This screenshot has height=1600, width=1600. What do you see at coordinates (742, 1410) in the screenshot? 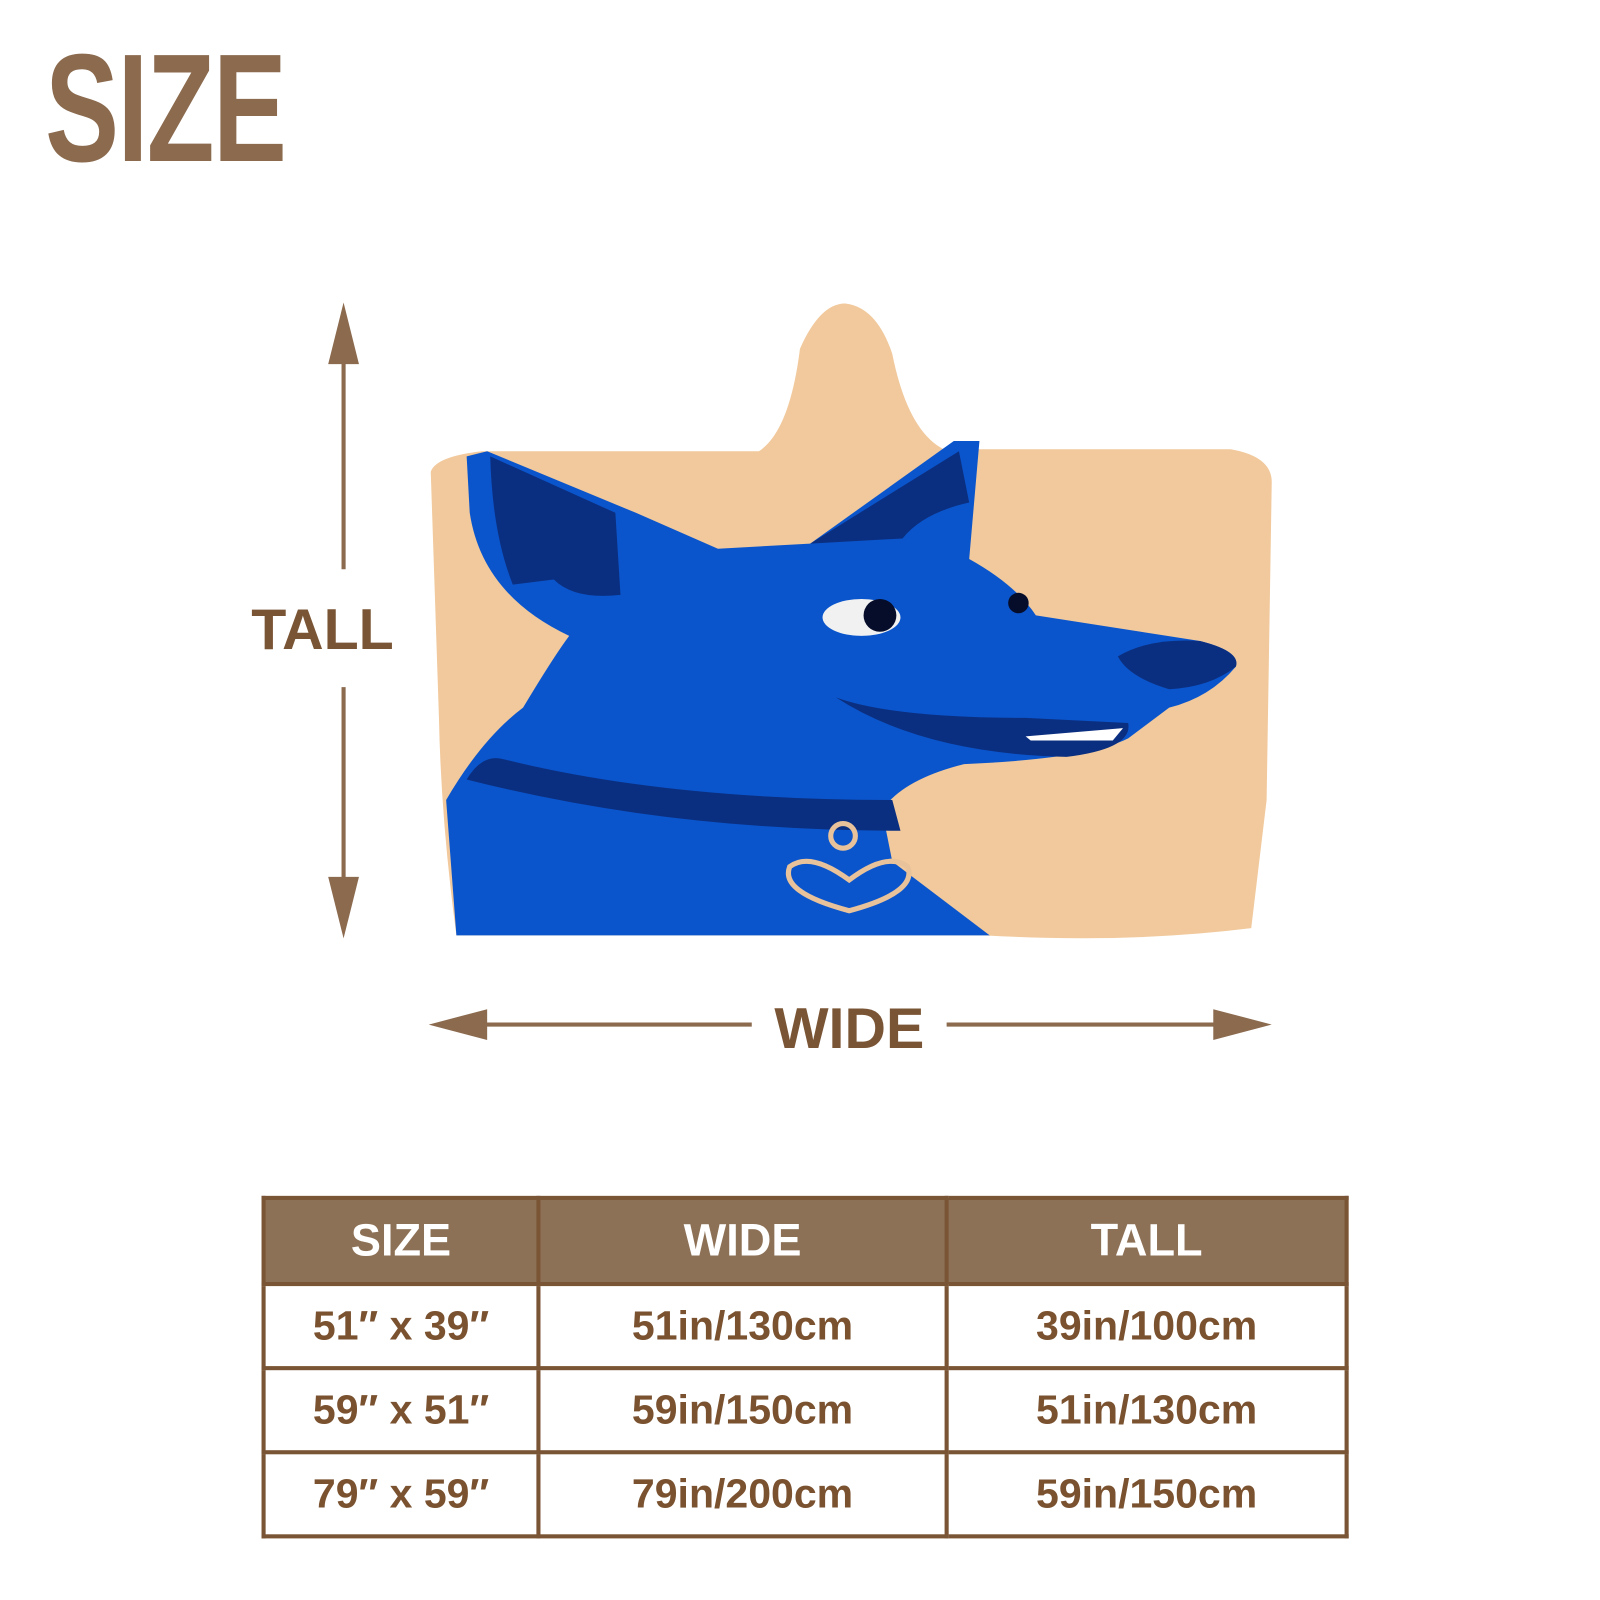
I see `cell-wide: 59in/150cm` at bounding box center [742, 1410].